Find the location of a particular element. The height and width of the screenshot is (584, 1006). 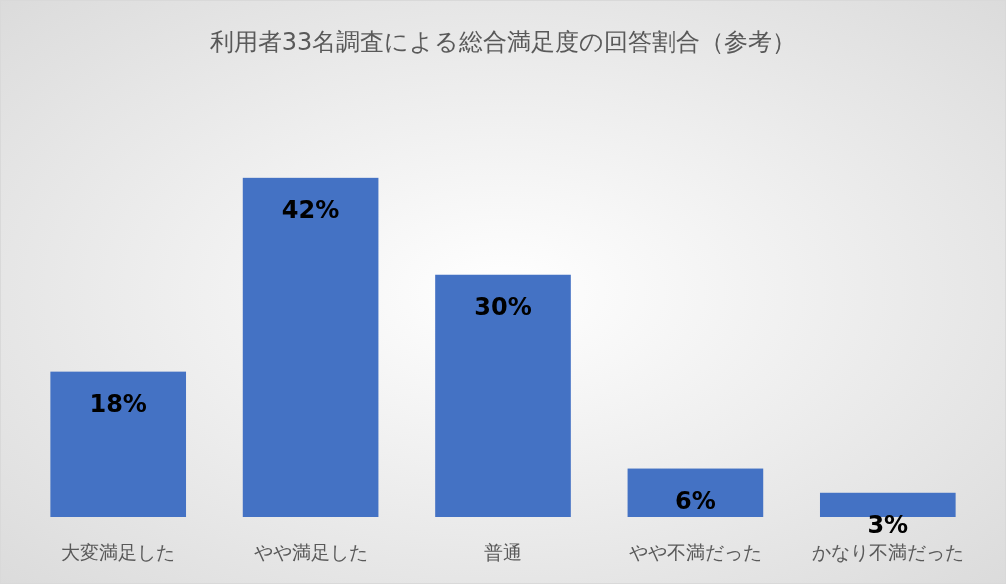

x-tick-label: やや満足した is located at coordinates (310, 552).